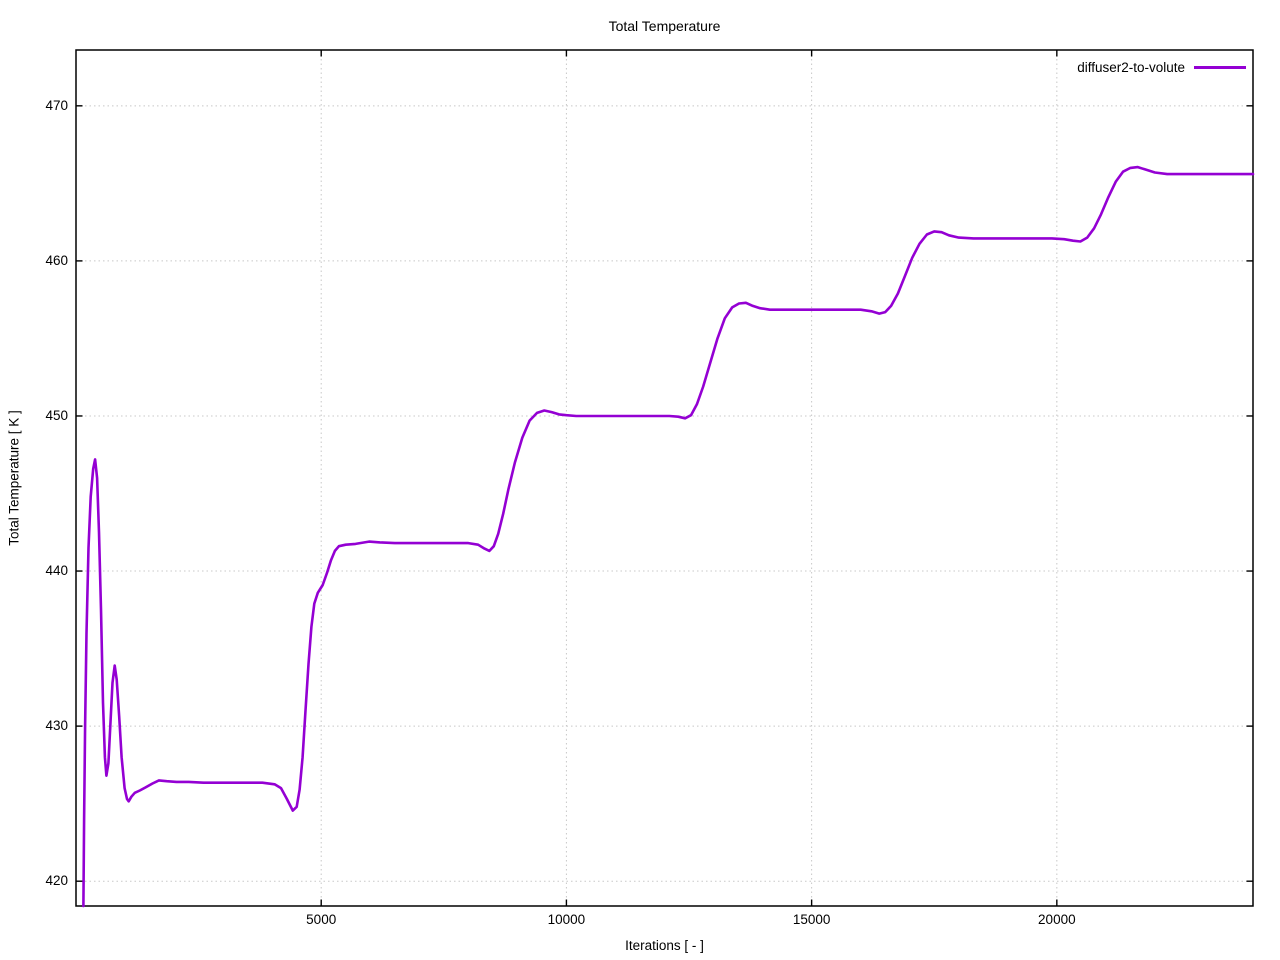  Describe the element at coordinates (56, 571) in the screenshot. I see `y-tick-label: 440` at that location.